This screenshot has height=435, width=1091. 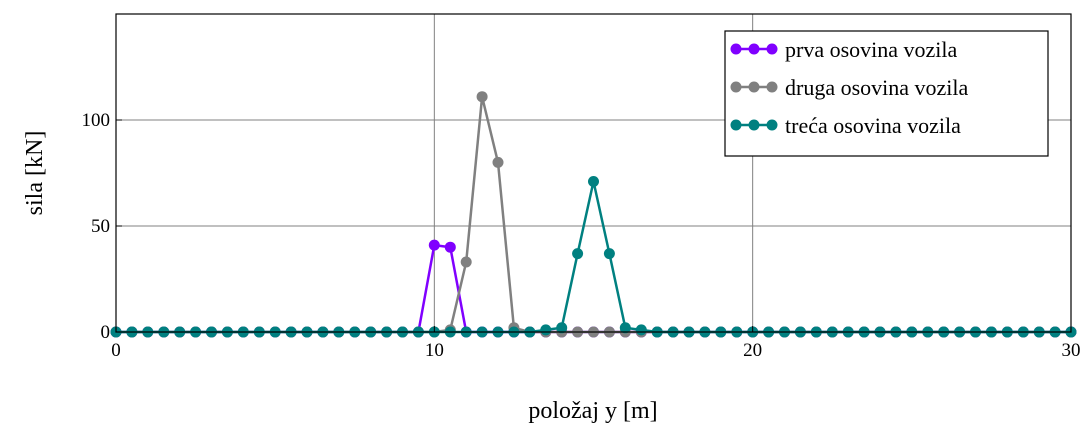 I want to click on x-axis-title: položaj y [m], so click(x=592, y=411).